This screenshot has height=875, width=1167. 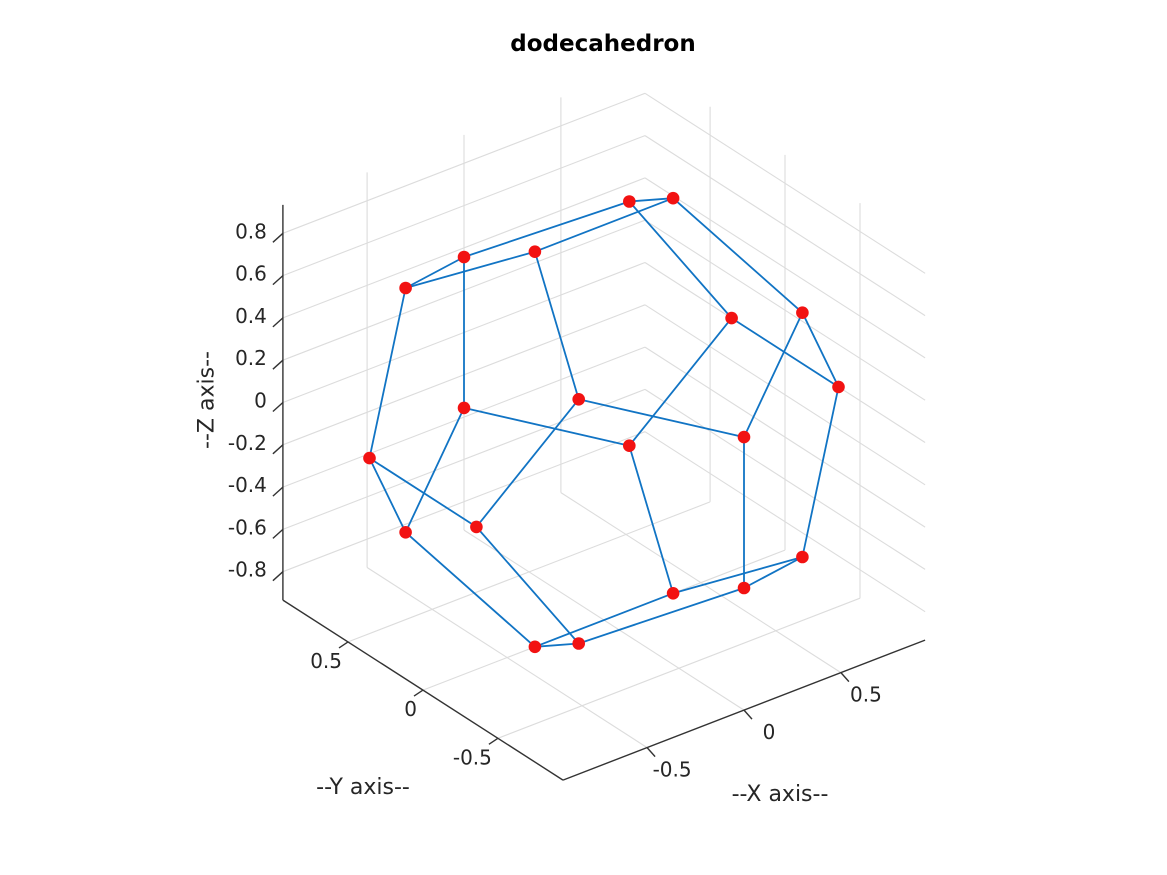 I want to click on y-tick-label: 0, so click(x=410, y=709).